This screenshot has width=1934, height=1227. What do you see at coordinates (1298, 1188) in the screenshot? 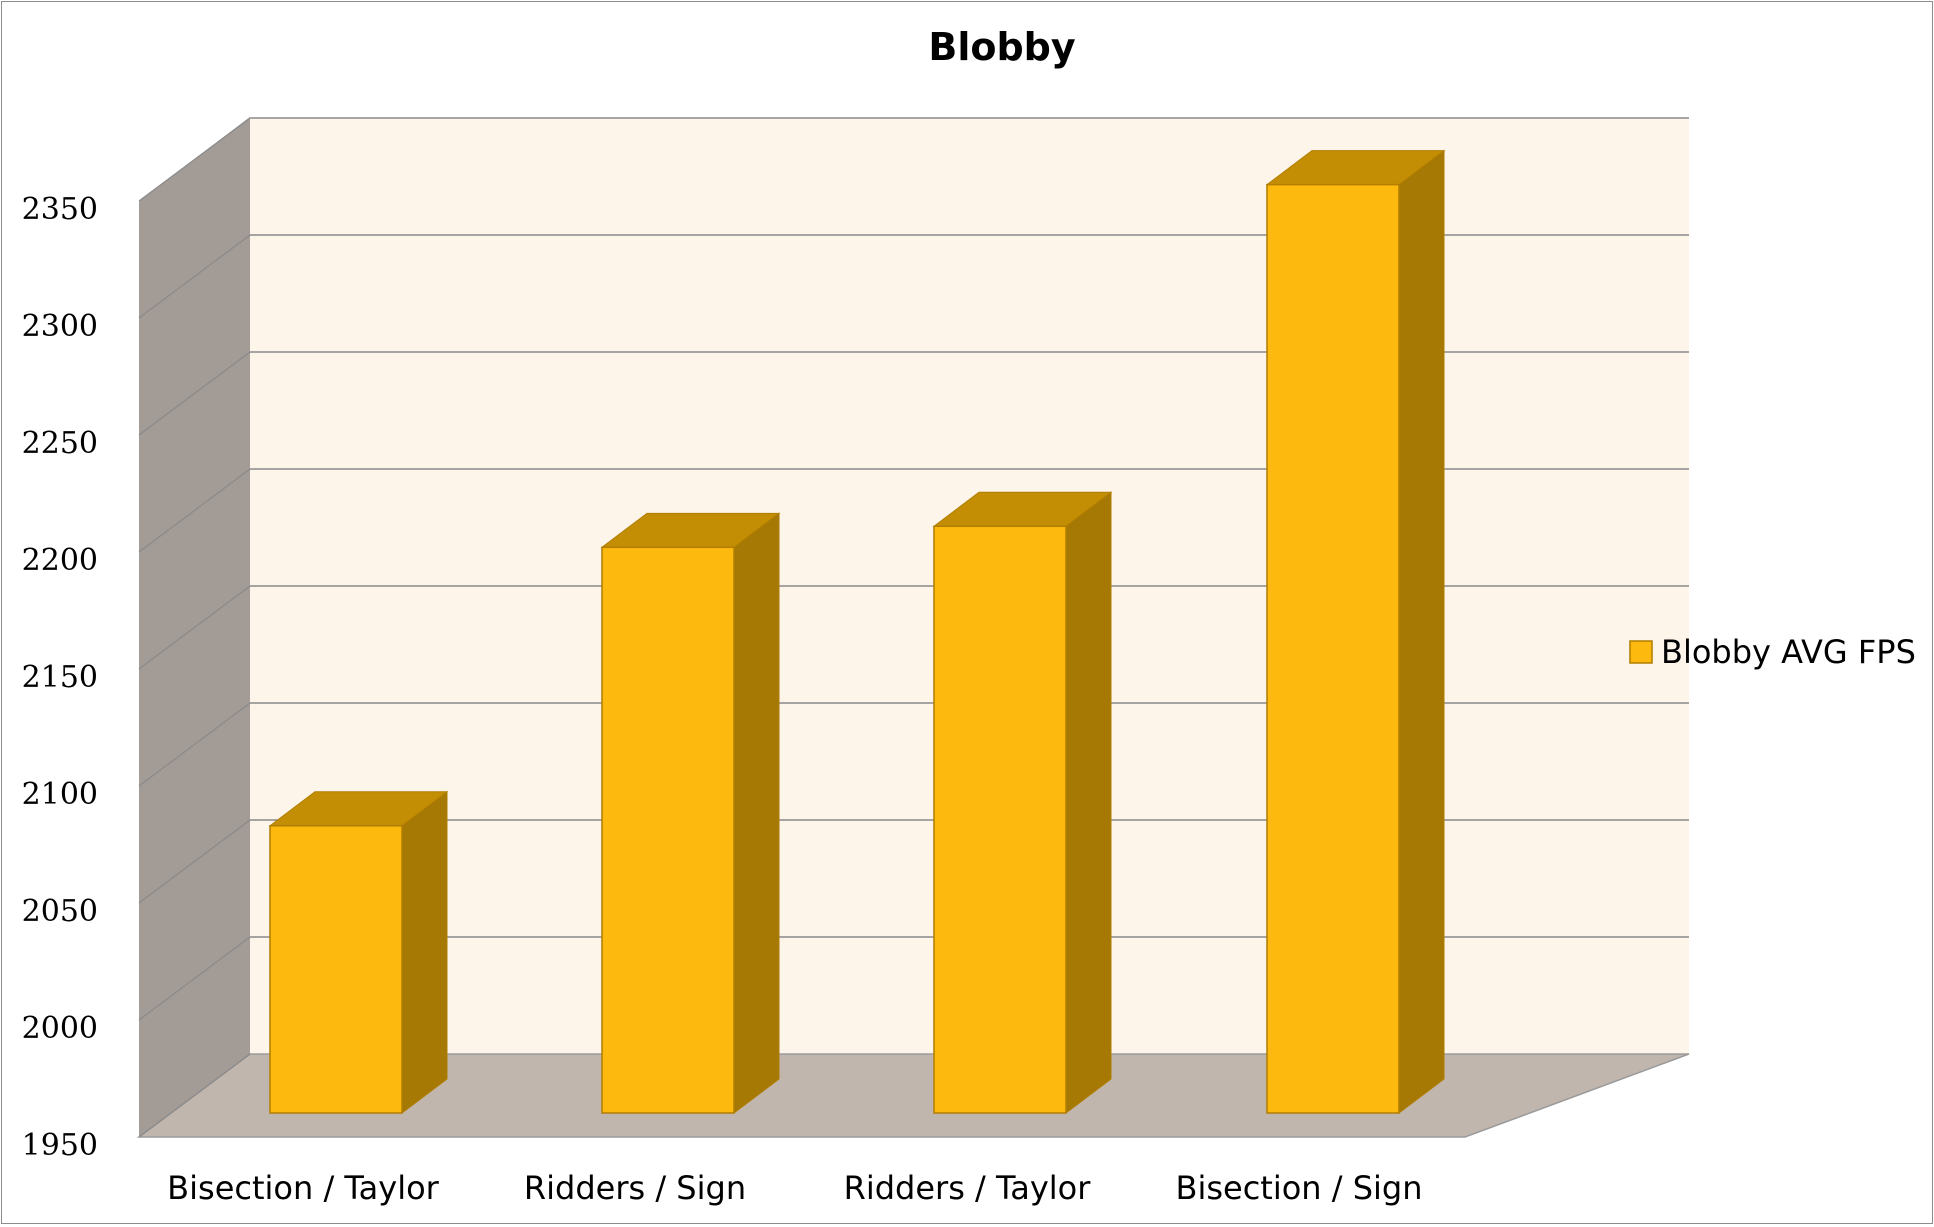
I see `x-category-label: Bisection / Sign` at bounding box center [1298, 1188].